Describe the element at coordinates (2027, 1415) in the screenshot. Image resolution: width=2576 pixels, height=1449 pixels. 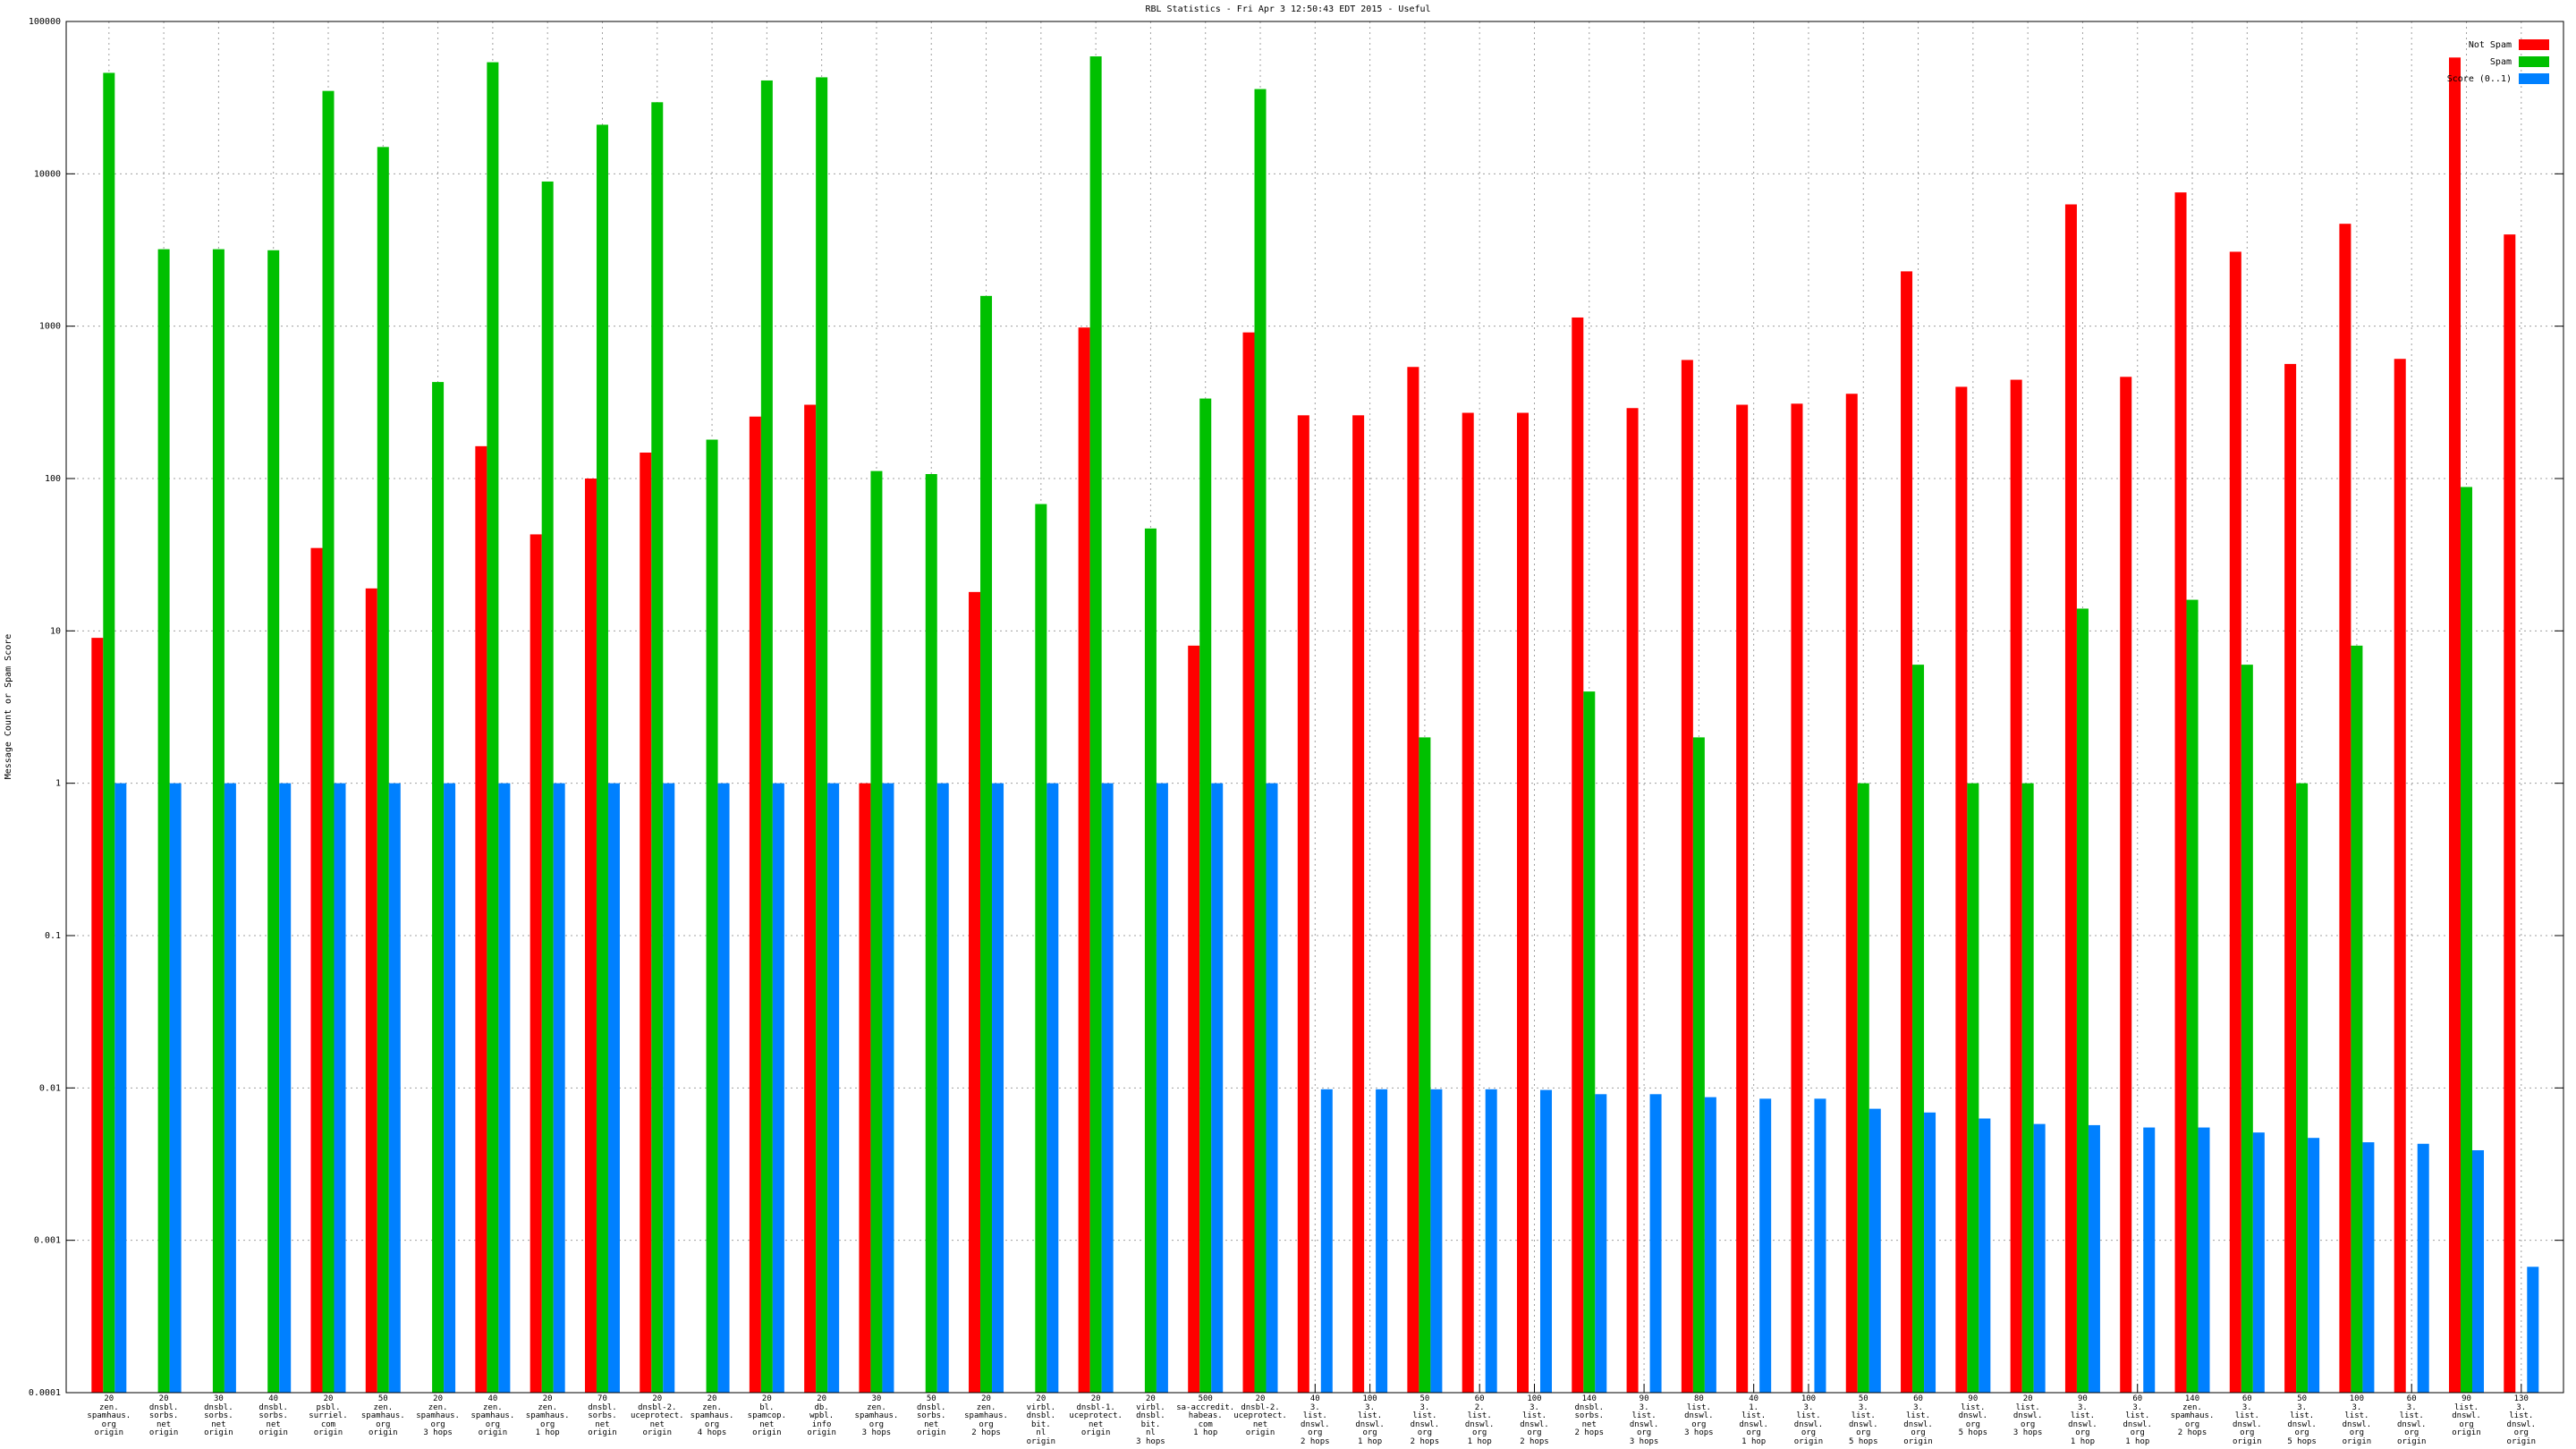
I see `x-tick-label: 20 list. dnswl. org 3 hops` at that location.